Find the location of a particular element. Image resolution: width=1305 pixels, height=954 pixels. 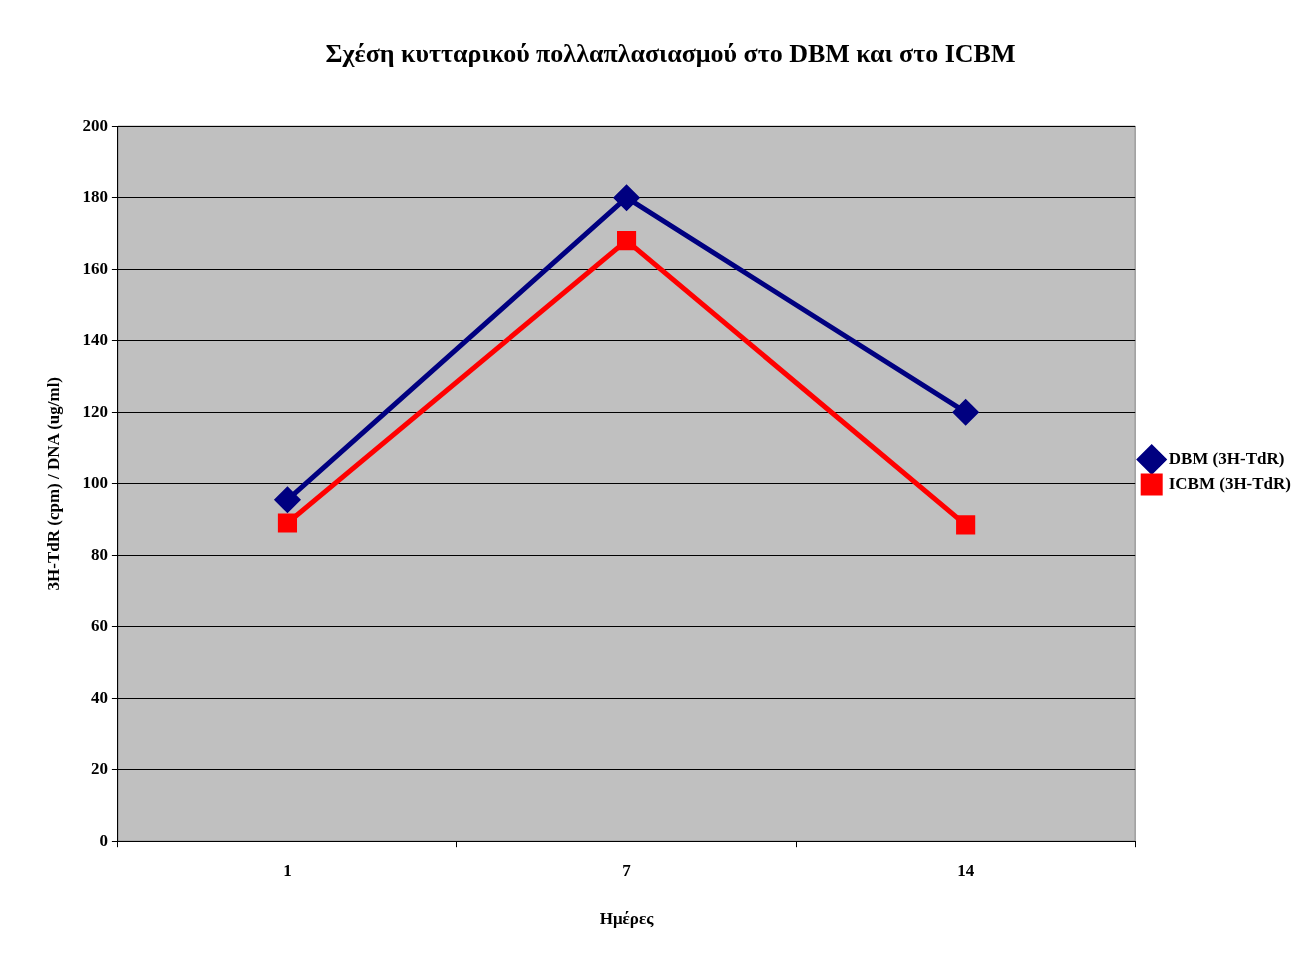

y-tick-label: 60 is located at coordinates (99, 626).